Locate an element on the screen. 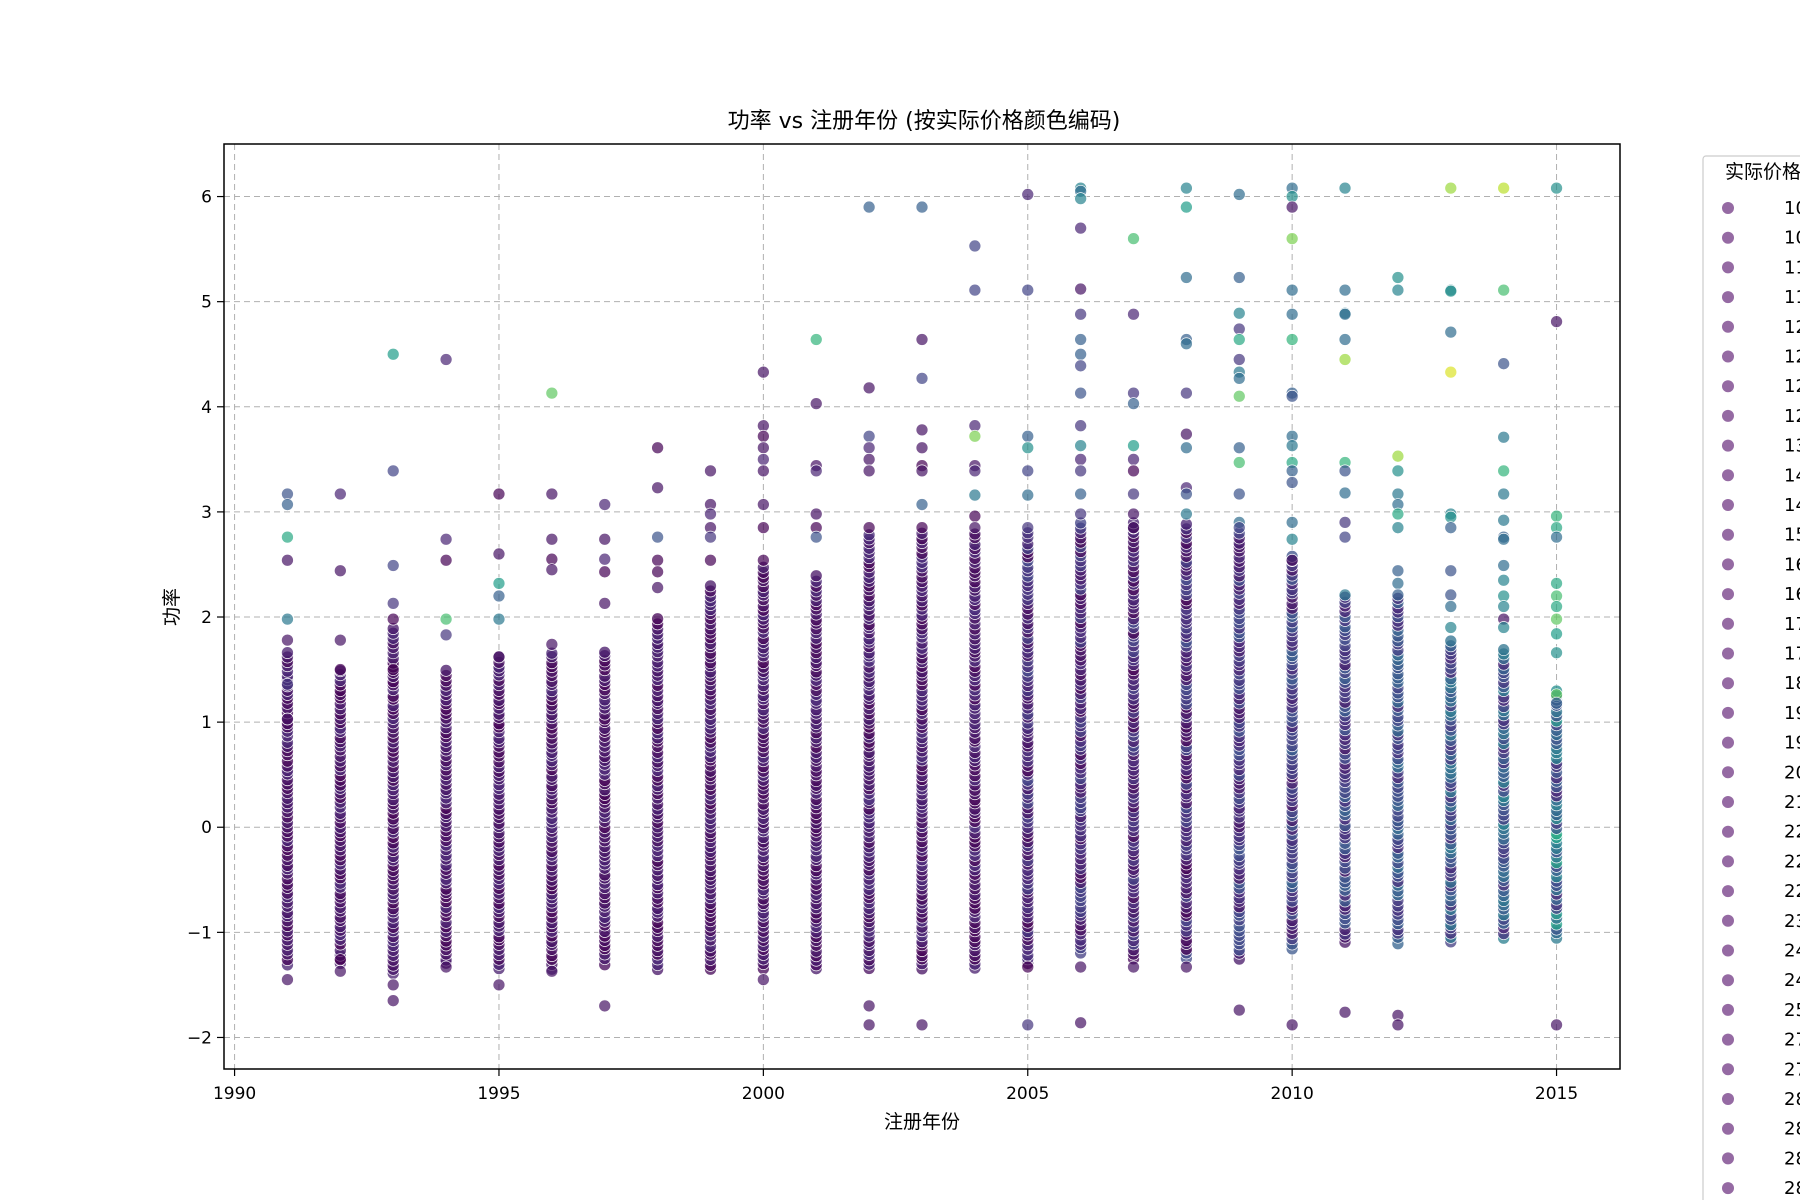 Image resolution: width=1800 pixels, height=1204 pixels. y-tick-label: 5 is located at coordinates (206, 303).